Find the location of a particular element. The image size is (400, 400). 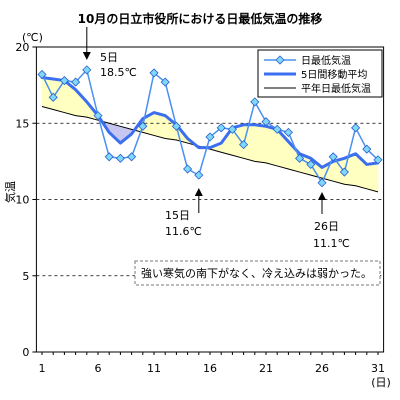

comment-box-frame is located at coordinates (257, 273).